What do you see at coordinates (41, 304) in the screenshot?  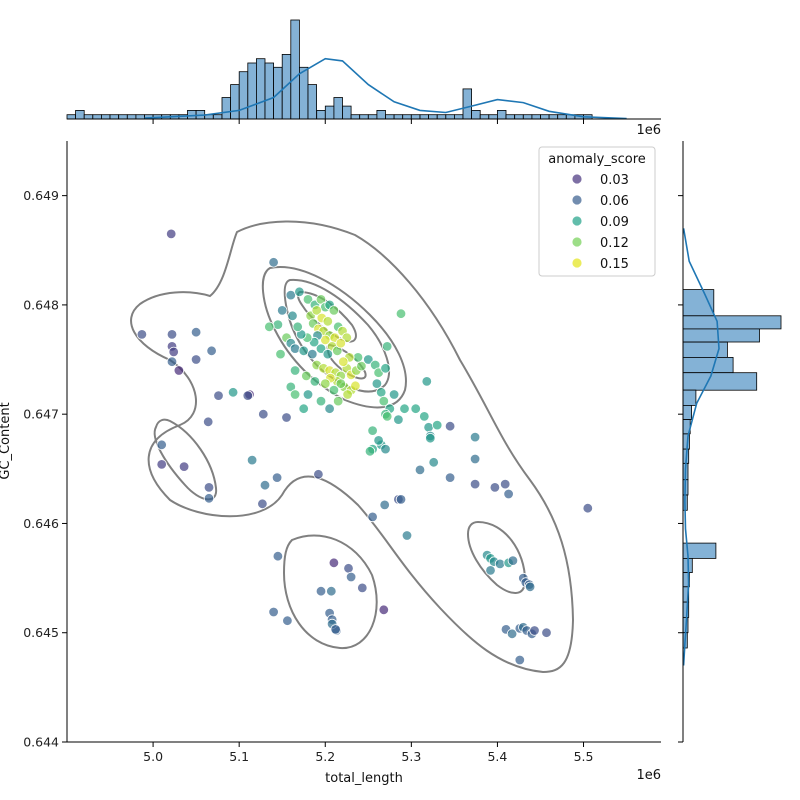 I see `y-tick-label: 0.648` at bounding box center [41, 304].